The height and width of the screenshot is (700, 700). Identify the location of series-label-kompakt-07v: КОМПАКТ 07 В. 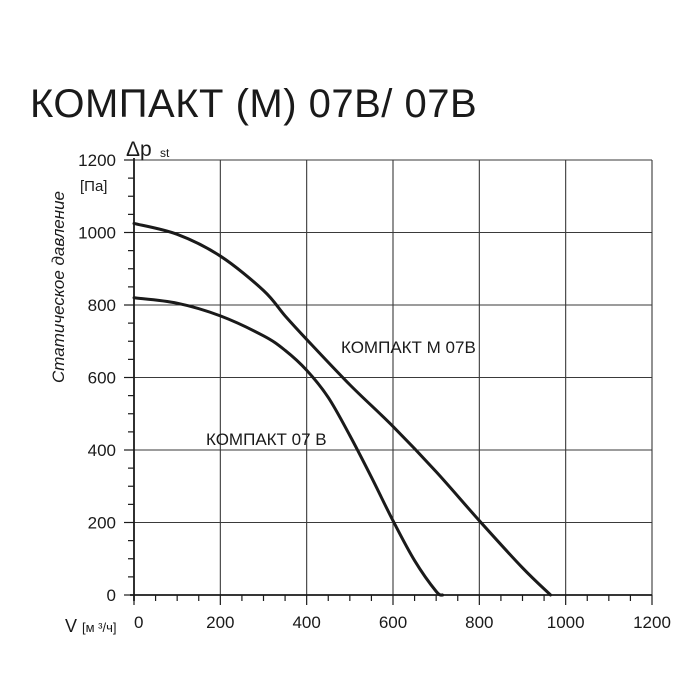
(266, 439).